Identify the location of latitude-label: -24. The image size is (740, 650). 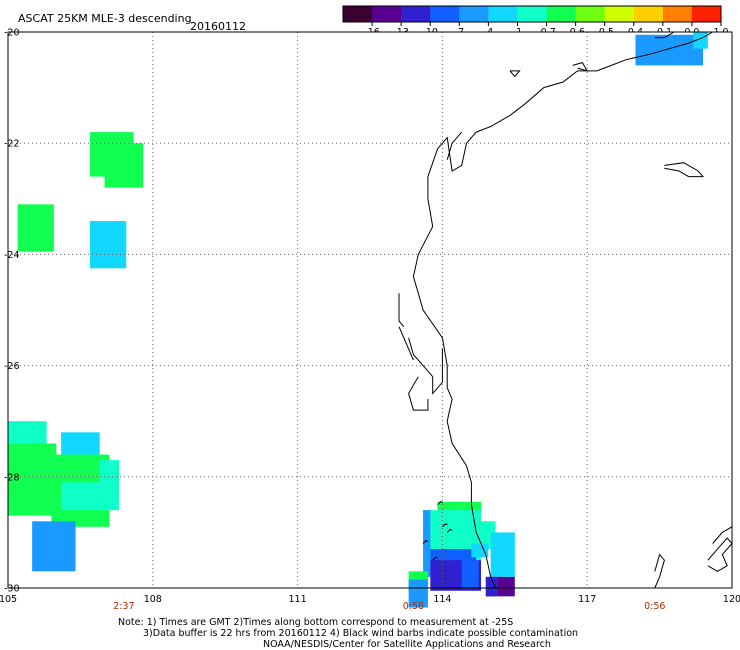
(12, 255).